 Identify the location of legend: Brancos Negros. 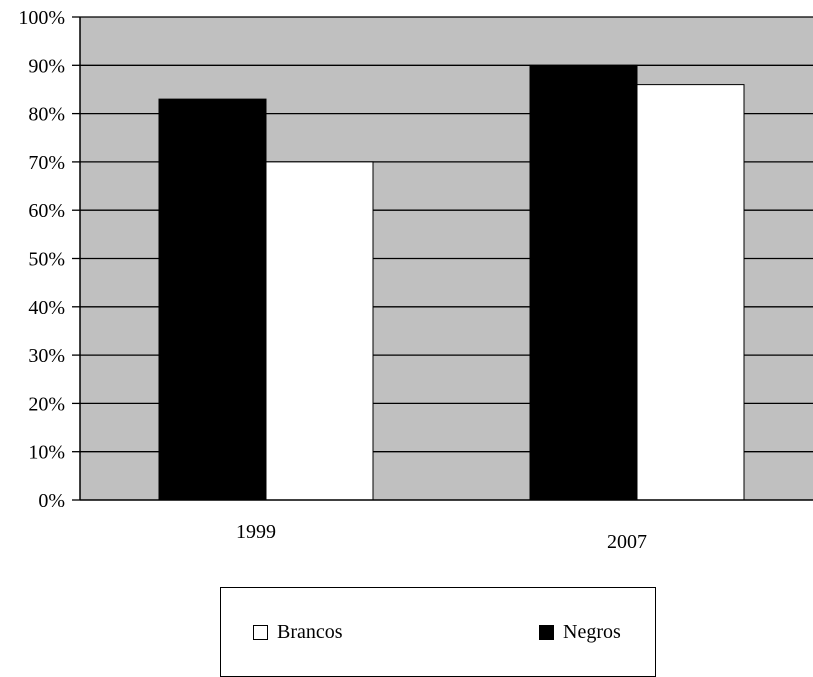
(438, 632).